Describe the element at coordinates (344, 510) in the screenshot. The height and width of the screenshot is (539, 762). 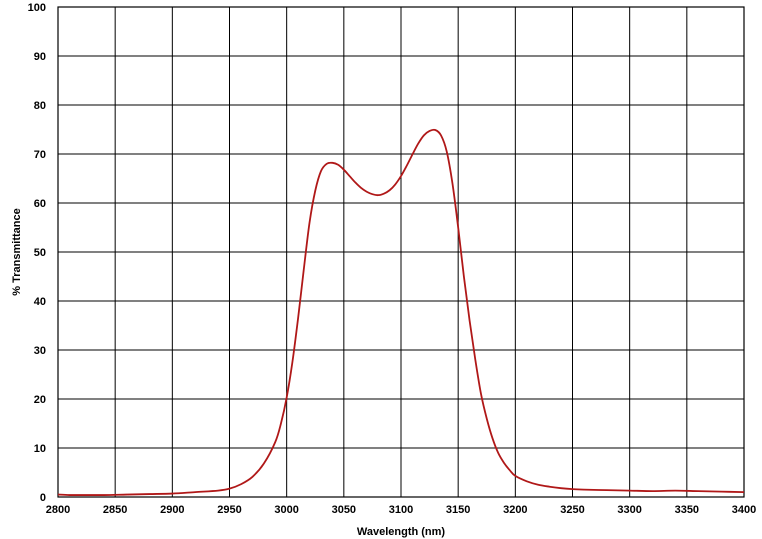
I see `x-tick-label: 3050` at that location.